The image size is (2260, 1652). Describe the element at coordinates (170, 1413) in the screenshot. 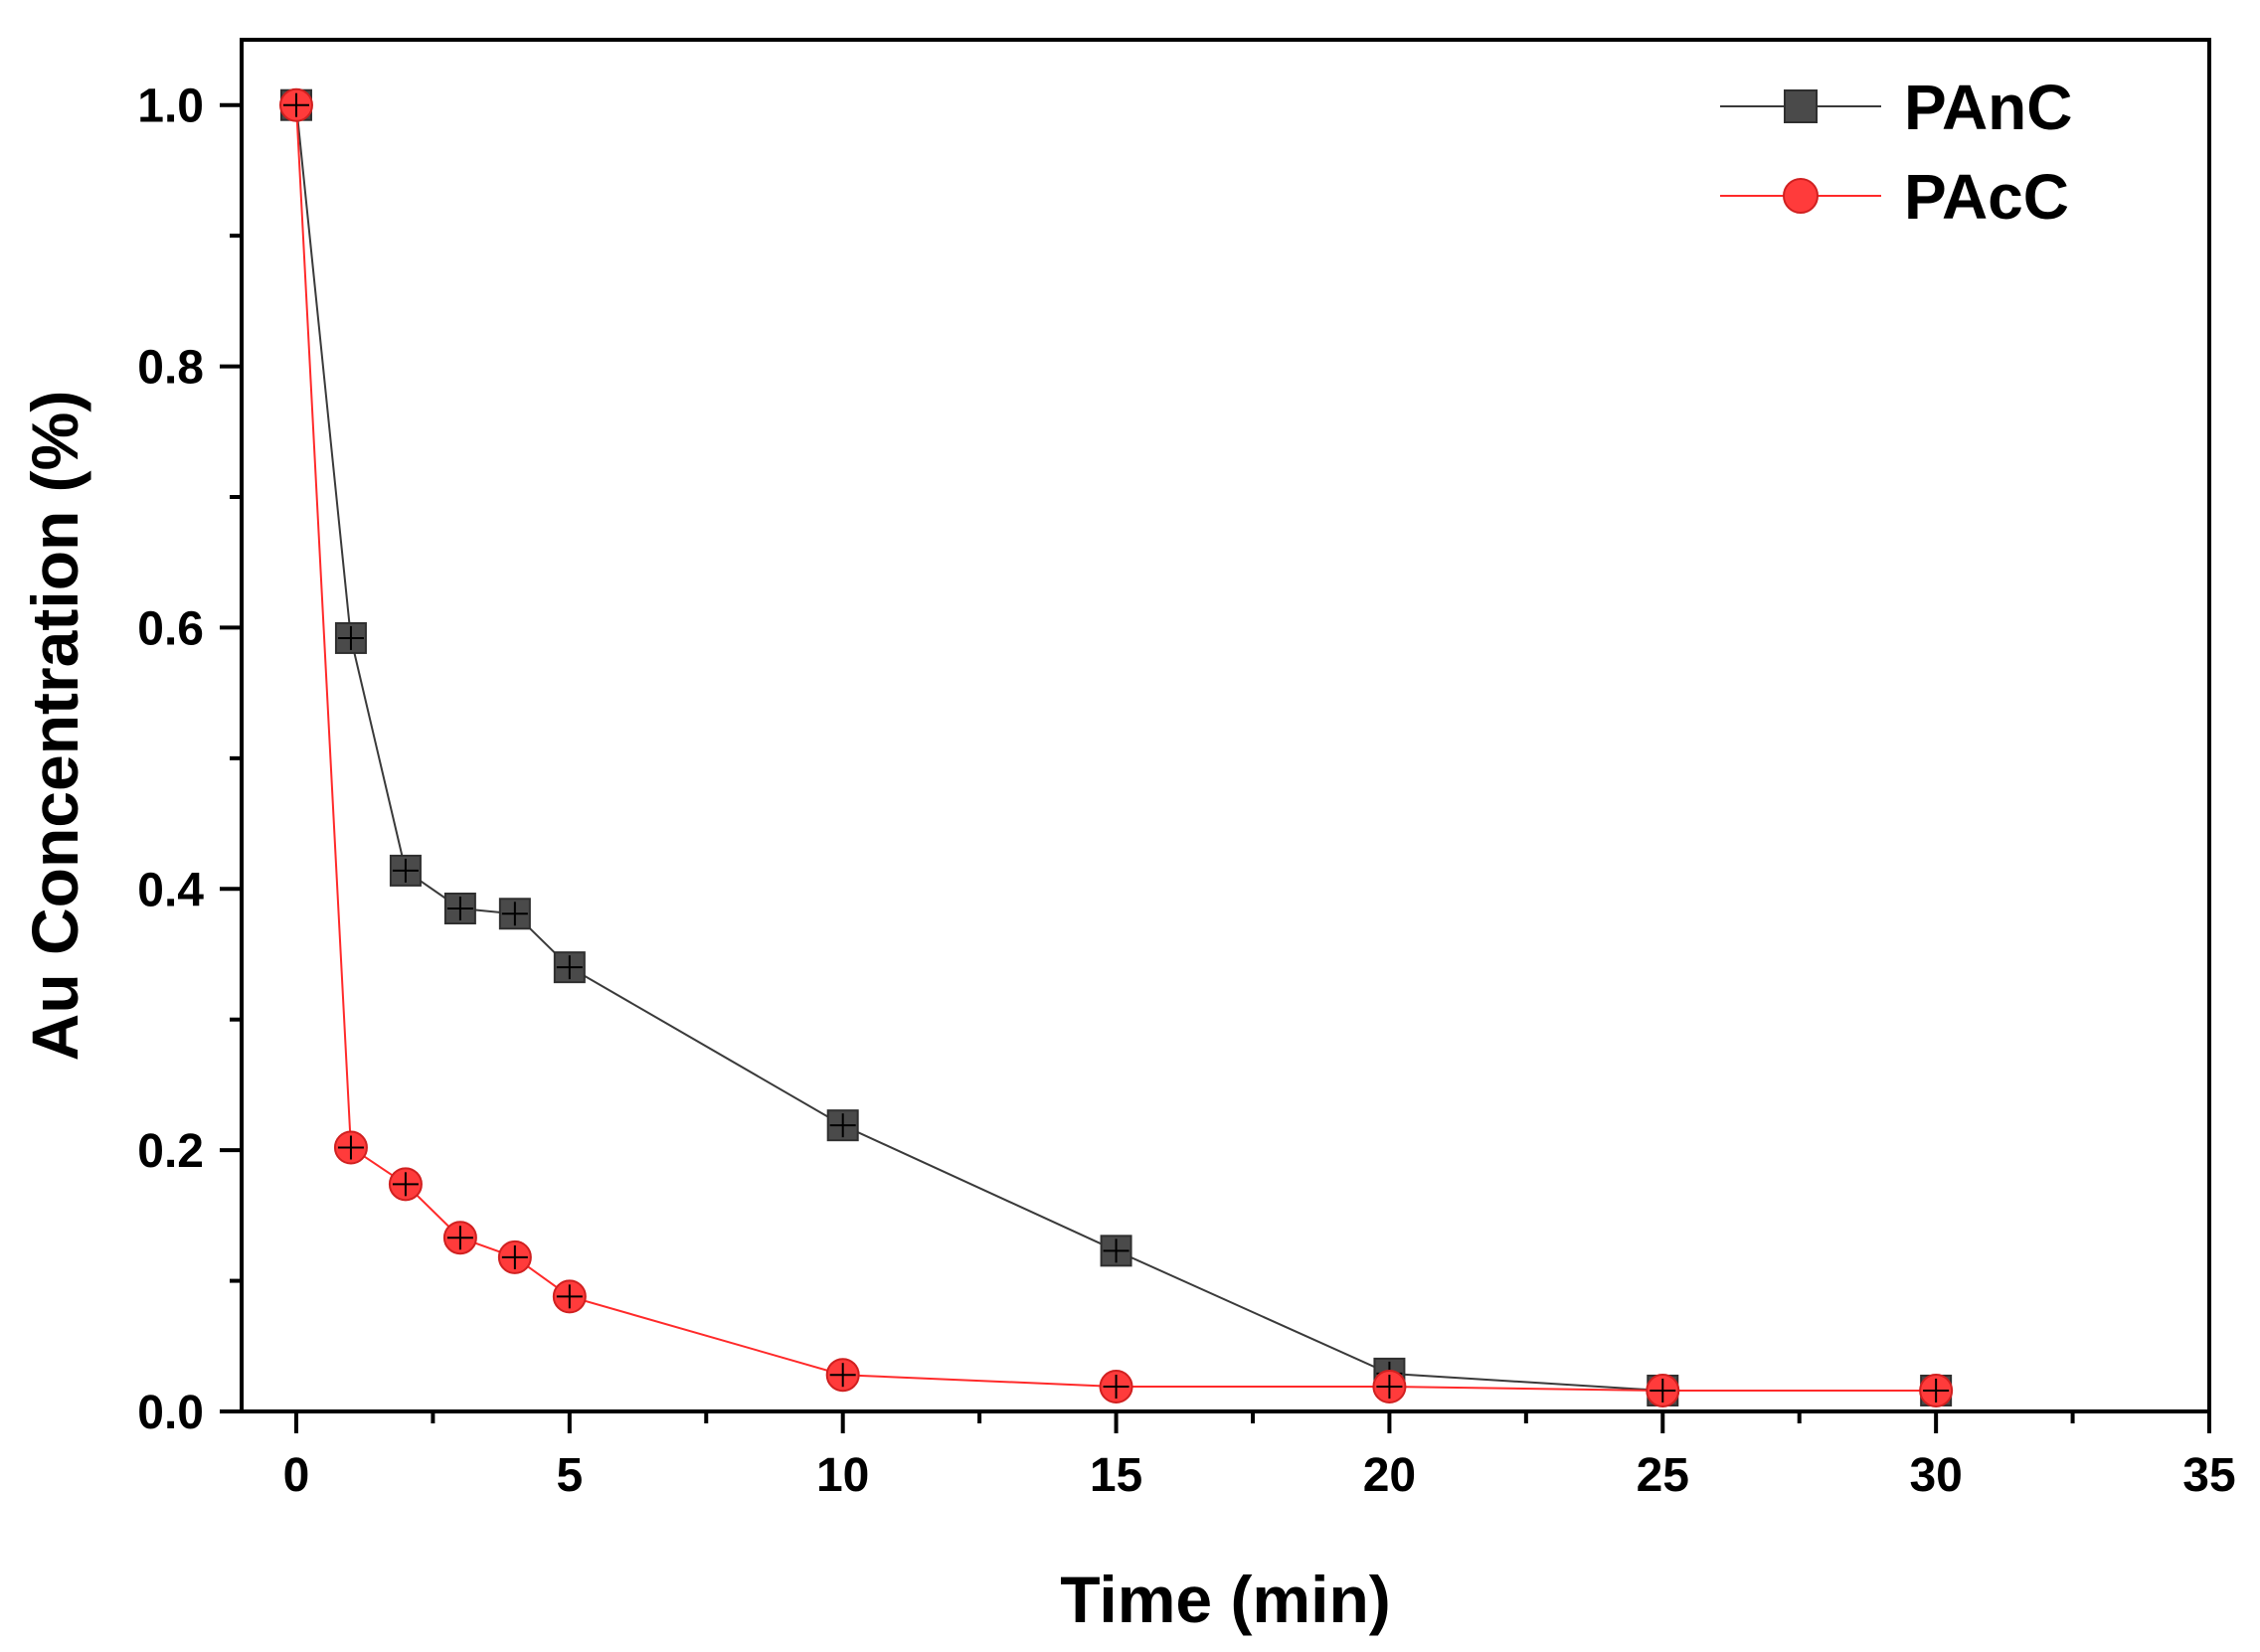

I see `y-tick-label: 0.0` at that location.